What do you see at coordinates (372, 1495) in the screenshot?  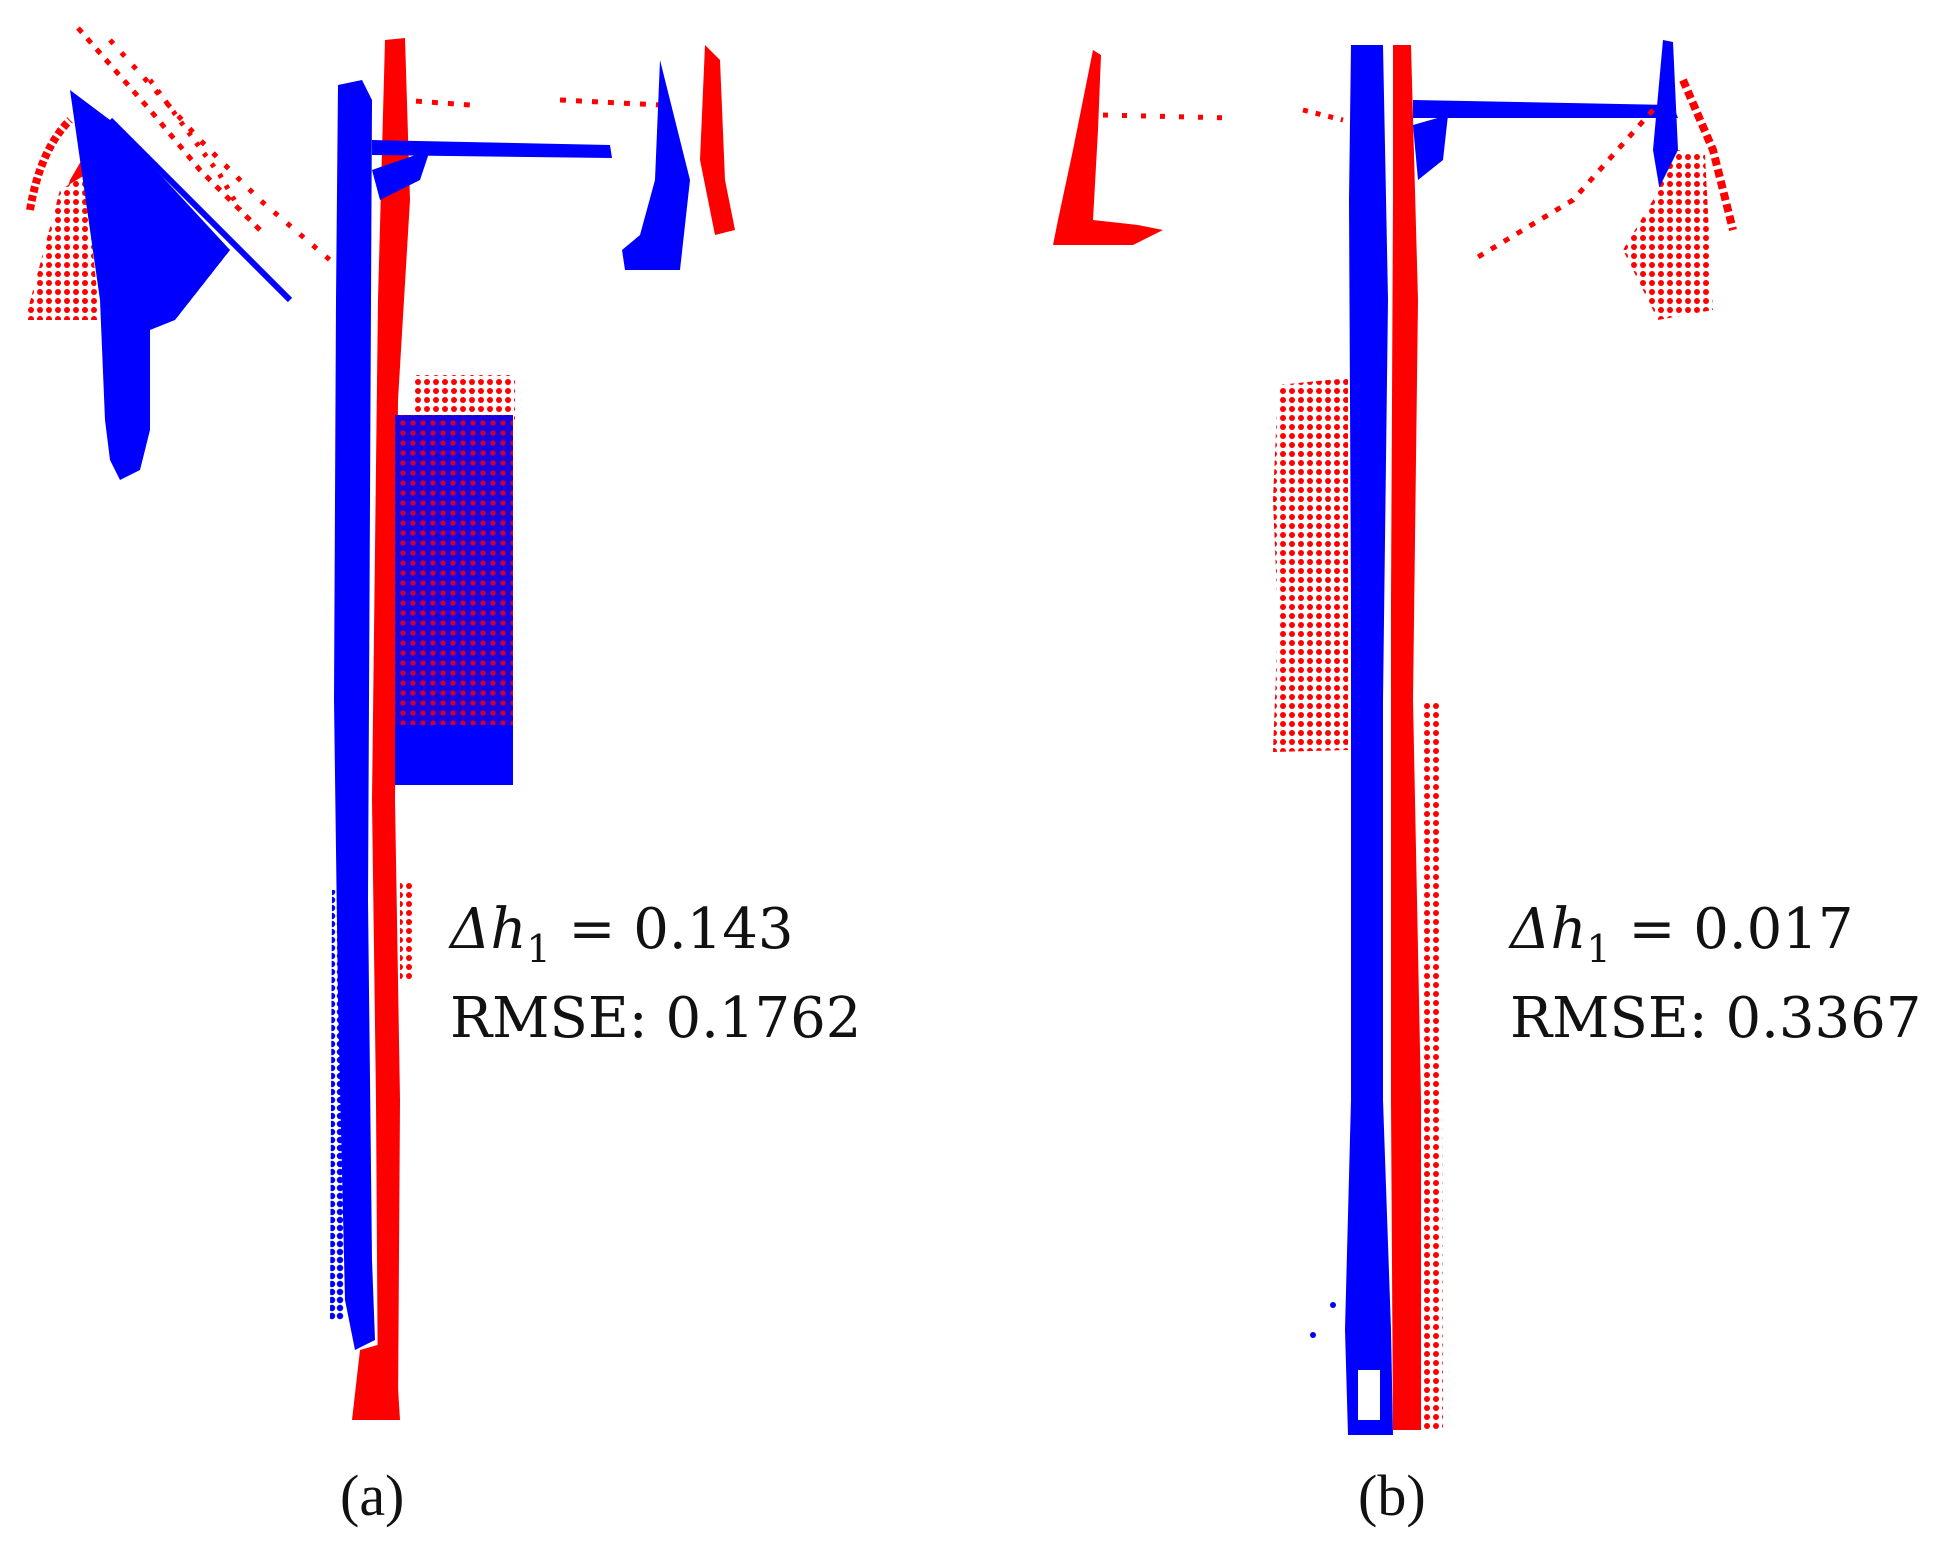 I see `caption-a: (a)` at bounding box center [372, 1495].